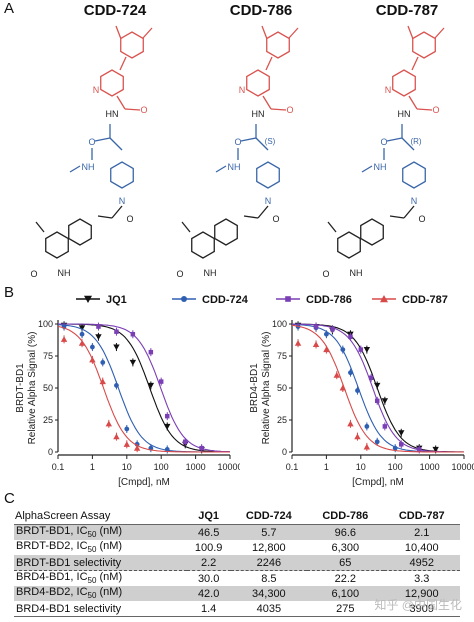 The image size is (474, 622). I want to click on compound-title-786: CDD-786, so click(261, 10).